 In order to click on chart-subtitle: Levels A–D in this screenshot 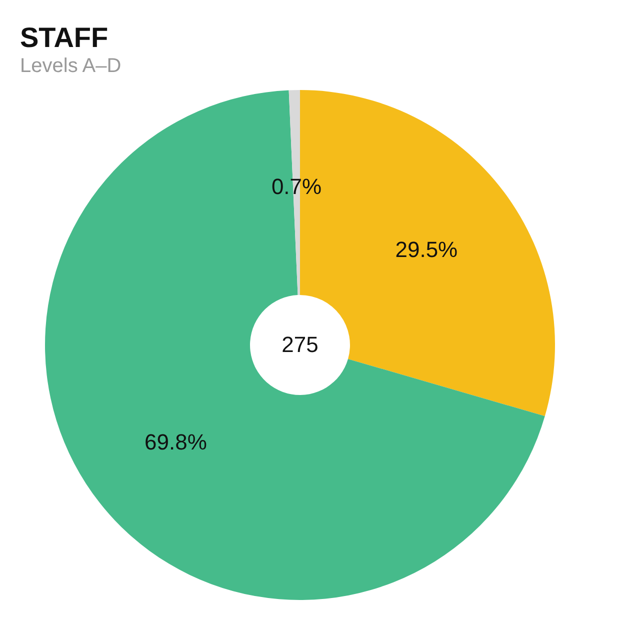, I will do `click(71, 66)`.